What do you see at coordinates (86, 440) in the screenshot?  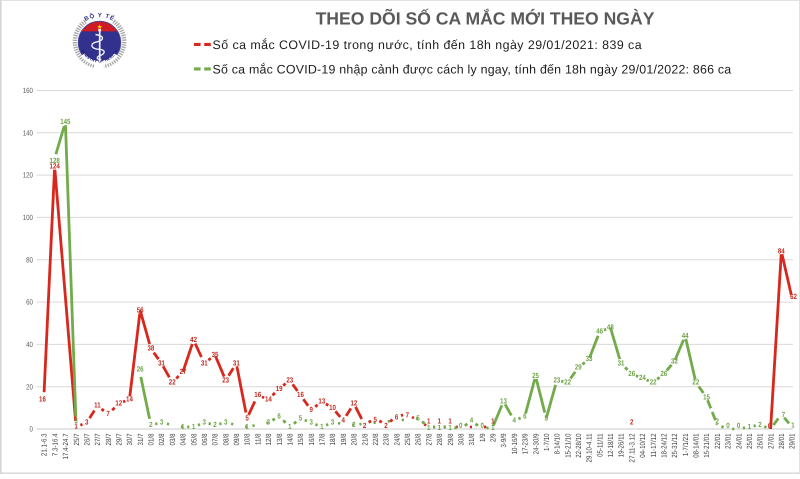 I see `svg-text: 26/7` at bounding box center [86, 440].